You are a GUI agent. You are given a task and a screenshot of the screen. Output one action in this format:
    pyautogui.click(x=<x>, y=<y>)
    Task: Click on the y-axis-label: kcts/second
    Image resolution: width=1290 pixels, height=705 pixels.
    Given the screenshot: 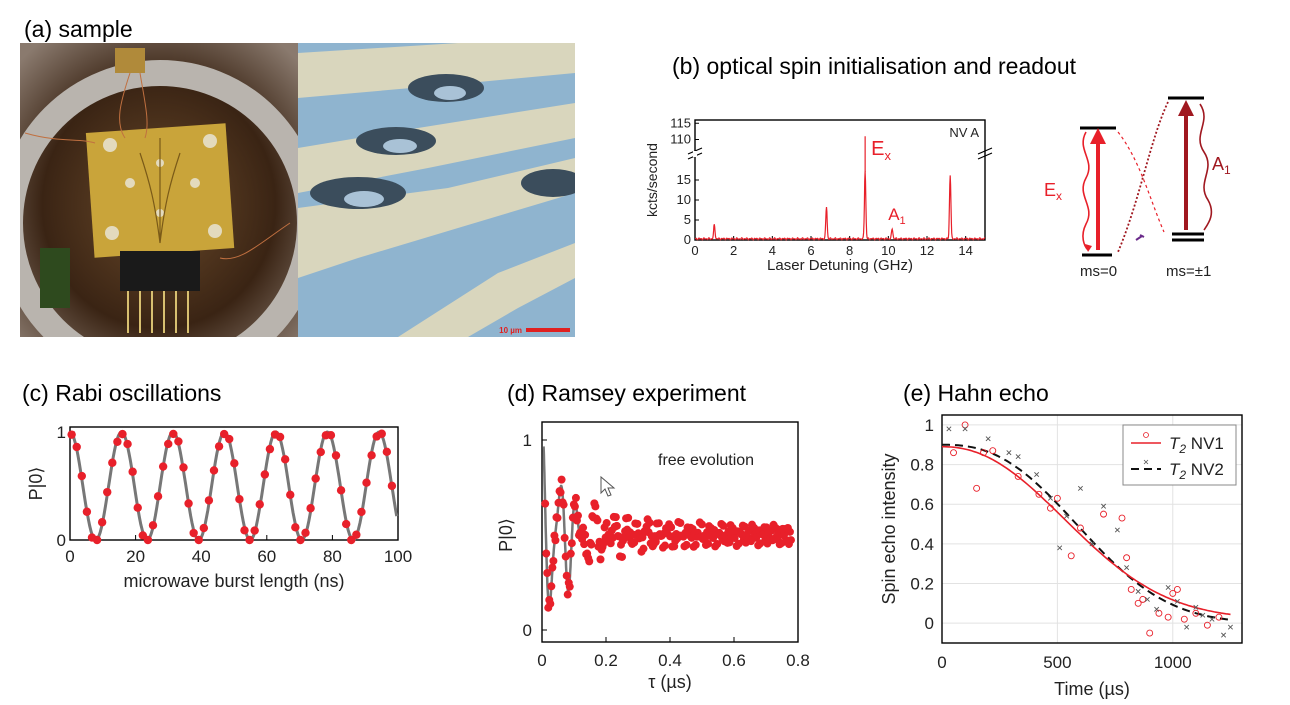 What is the action you would take?
    pyautogui.click(x=652, y=180)
    